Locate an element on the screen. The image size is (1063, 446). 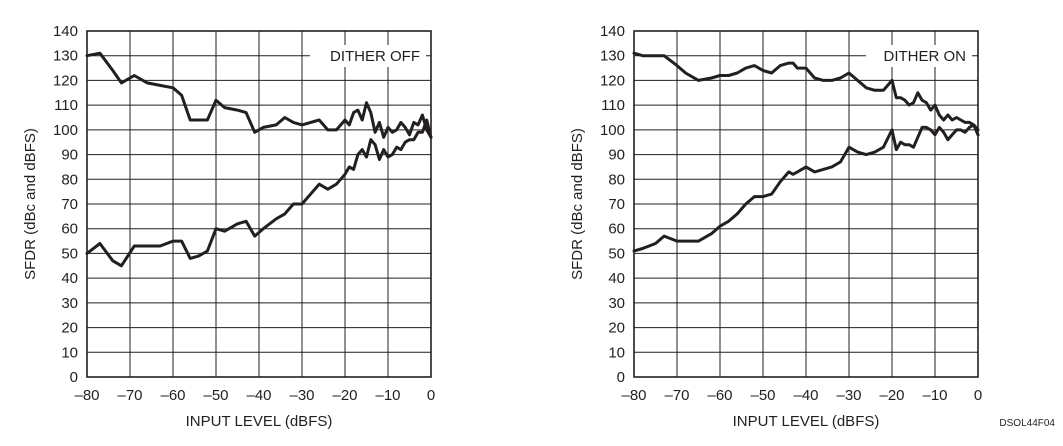
dither-annotation: DITHER OFF is located at coordinates (375, 56).